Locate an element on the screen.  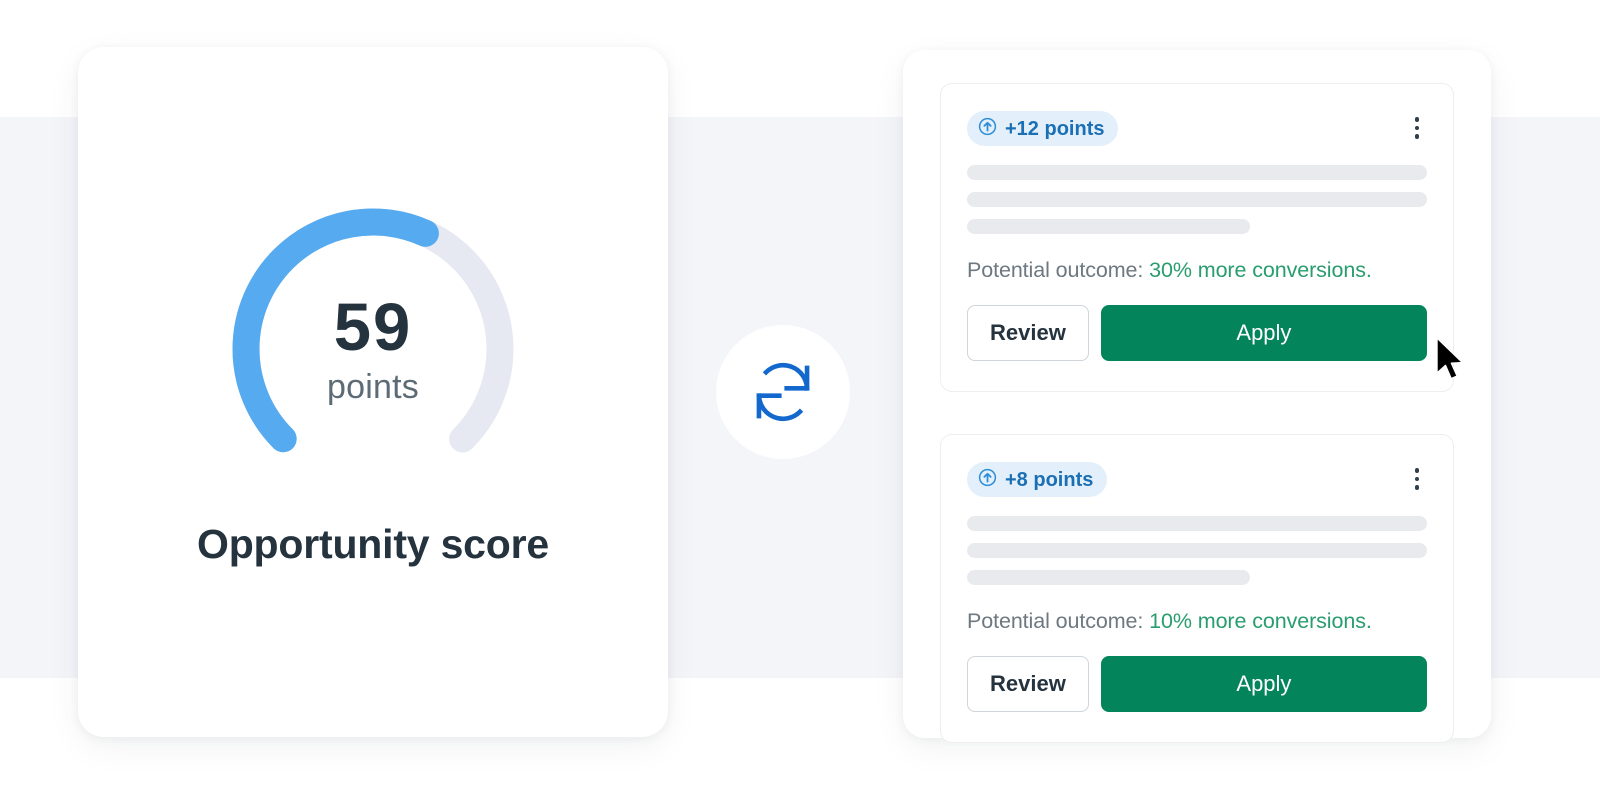
gauge-value: 59 is located at coordinates (373, 327).